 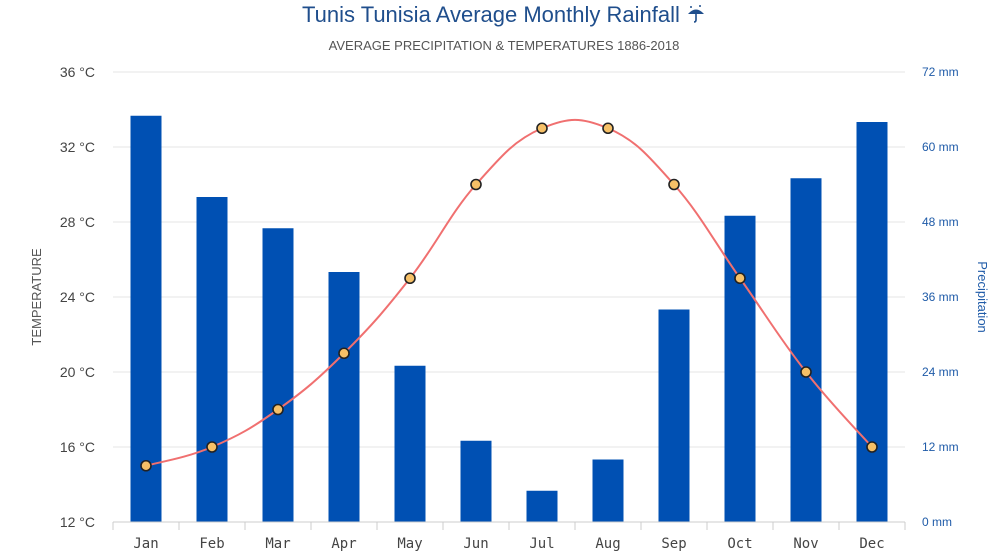 I want to click on y-right-tick-label: 0 mm, so click(x=937, y=522).